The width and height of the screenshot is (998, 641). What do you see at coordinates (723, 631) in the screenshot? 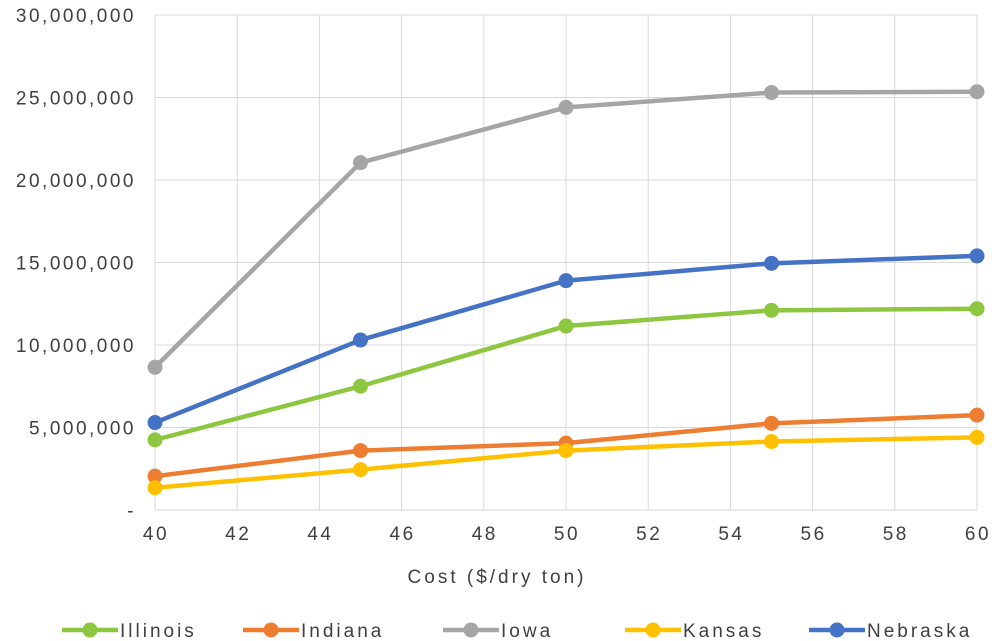
I see `legend-label: Kansas` at bounding box center [723, 631].